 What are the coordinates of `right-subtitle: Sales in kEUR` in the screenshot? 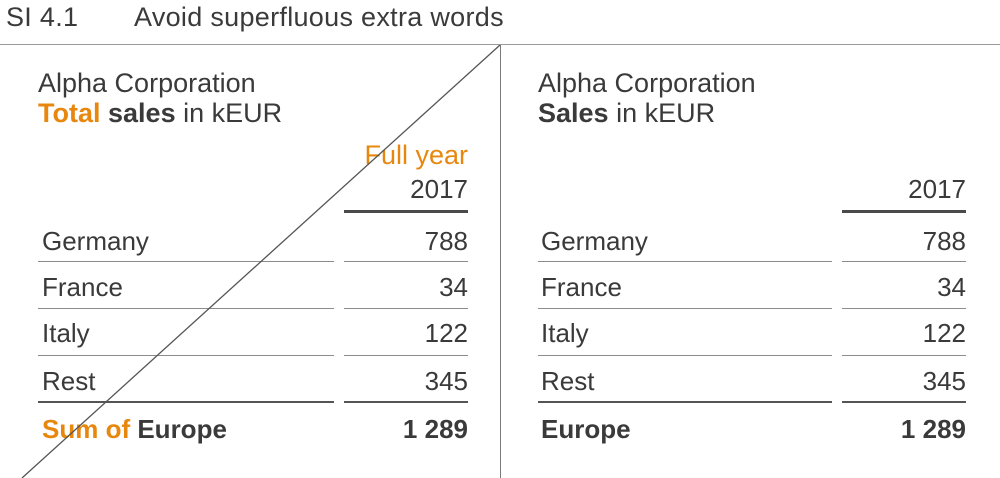 It's located at (626, 113).